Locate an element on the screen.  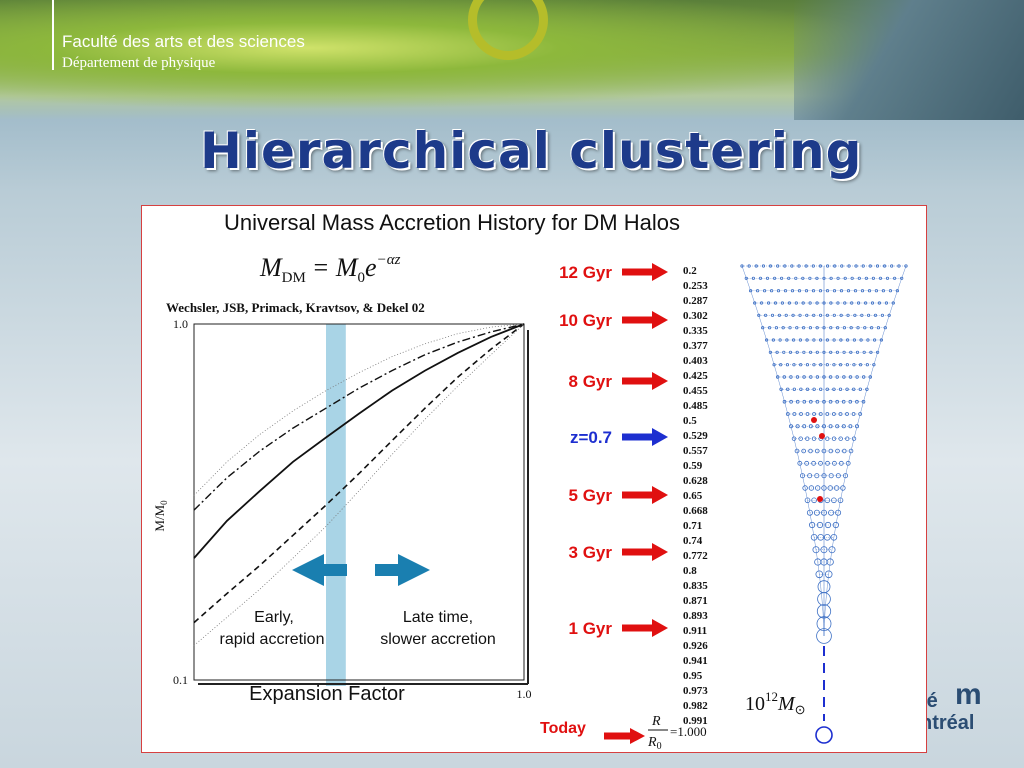
scale-factor-label: 0.455 is located at coordinates (695, 391).